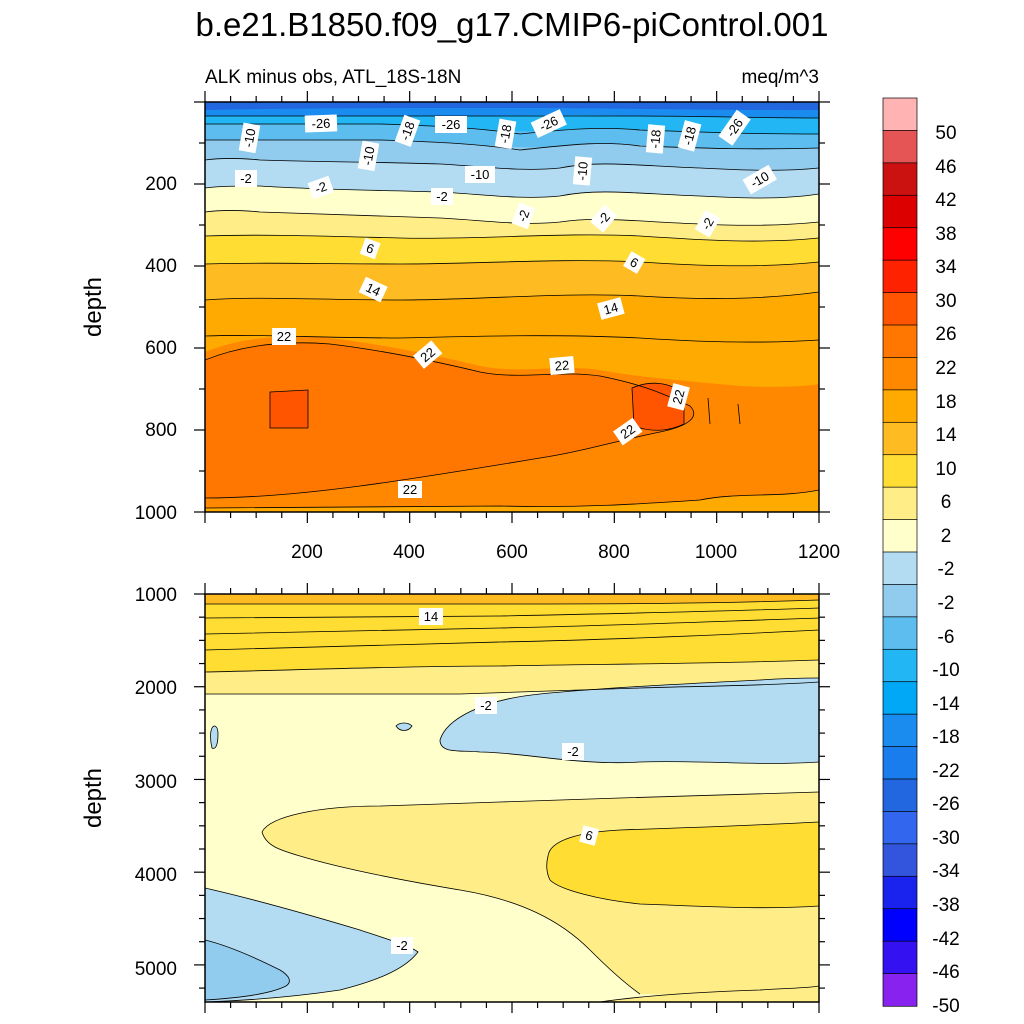  Describe the element at coordinates (333, 77) in the screenshot. I see `chart-subtitle: ALK minus obs, ATL_18S-18N` at that location.